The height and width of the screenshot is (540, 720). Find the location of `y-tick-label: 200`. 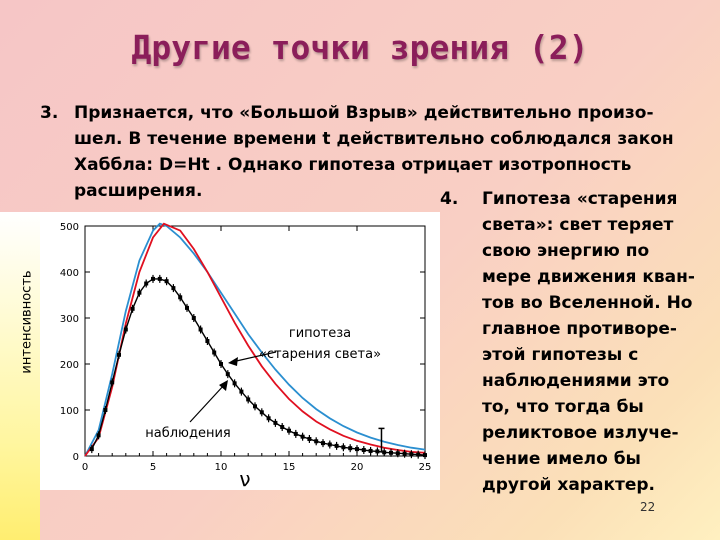

y-tick-label: 200 is located at coordinates (69, 365).